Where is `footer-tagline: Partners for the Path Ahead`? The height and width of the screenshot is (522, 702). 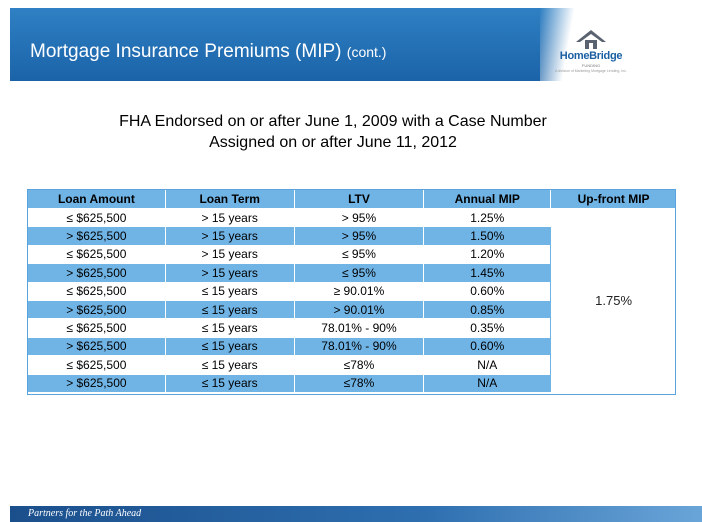 footer-tagline: Partners for the Path Ahead is located at coordinates (85, 513).